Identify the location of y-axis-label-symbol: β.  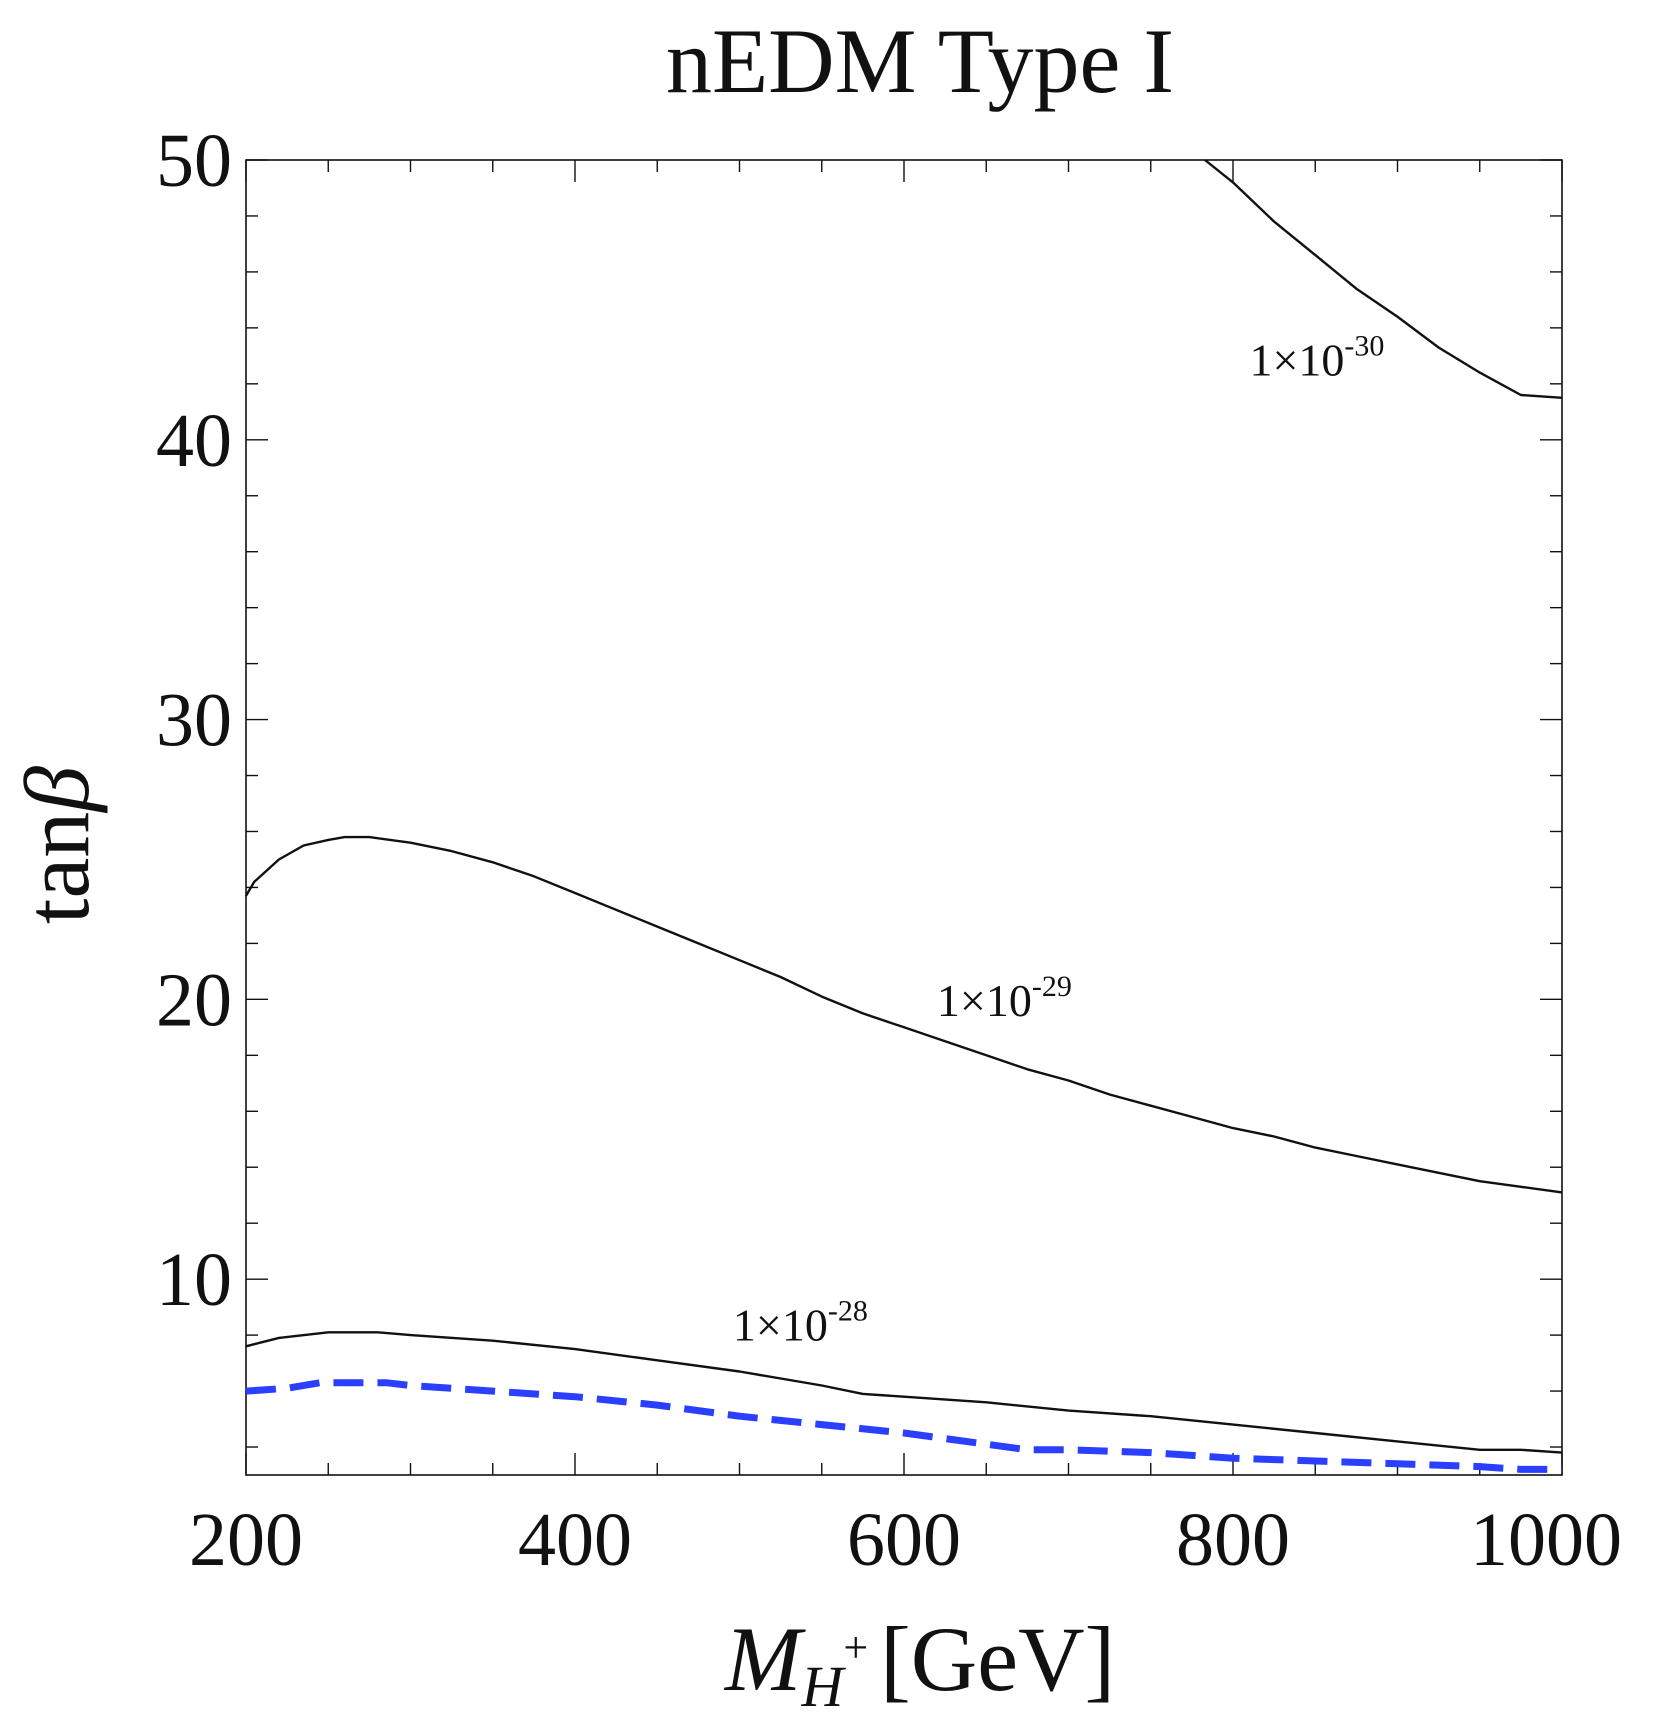
(57, 790).